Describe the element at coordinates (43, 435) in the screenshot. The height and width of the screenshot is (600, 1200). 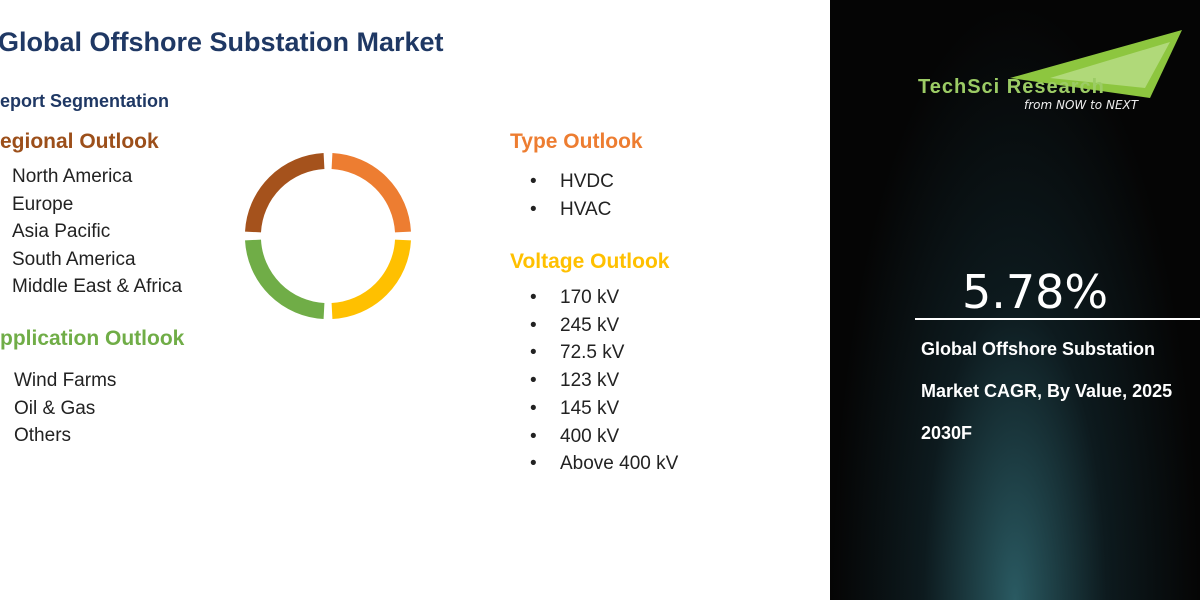
I see `application-item: Others` at that location.